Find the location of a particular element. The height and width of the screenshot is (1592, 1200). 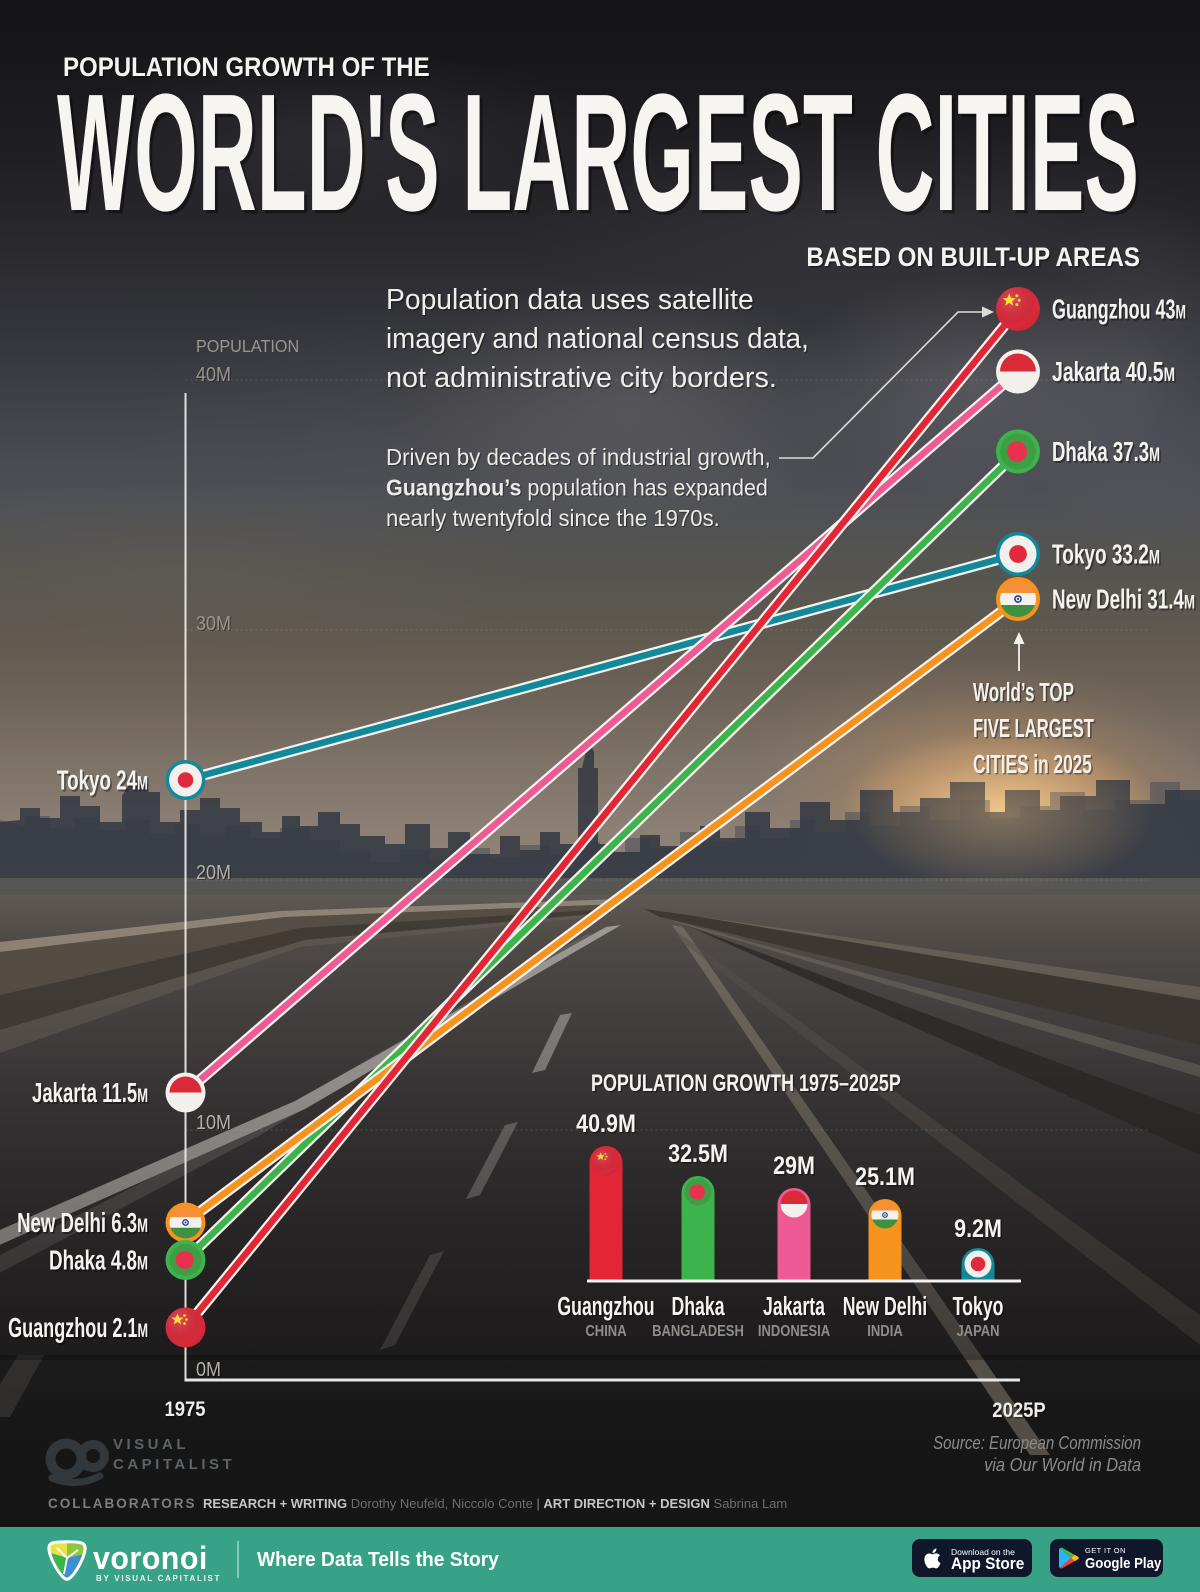

svg-text: CAPITALIST is located at coordinates (174, 1464).